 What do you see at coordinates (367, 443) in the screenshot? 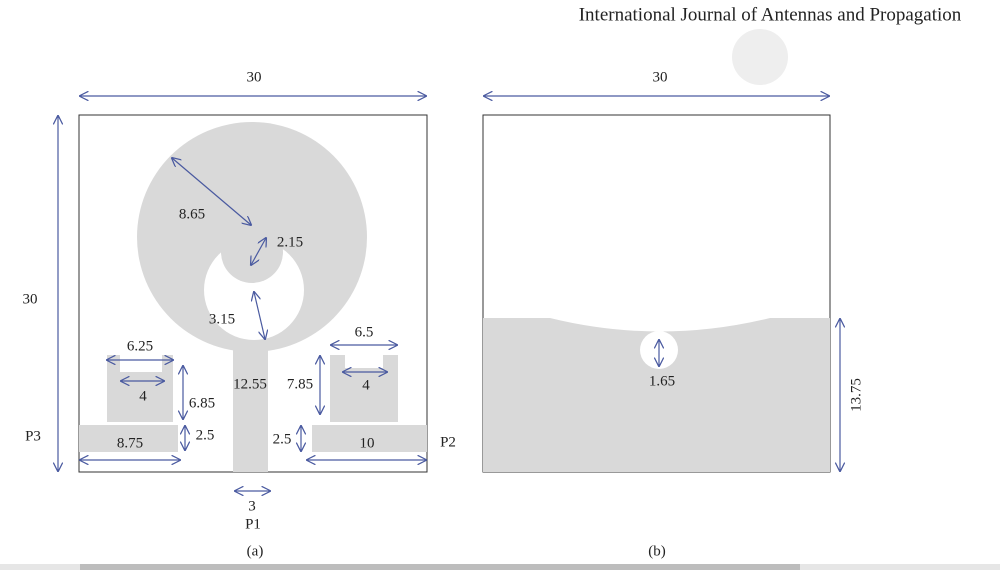
I see `dim: 10` at bounding box center [367, 443].